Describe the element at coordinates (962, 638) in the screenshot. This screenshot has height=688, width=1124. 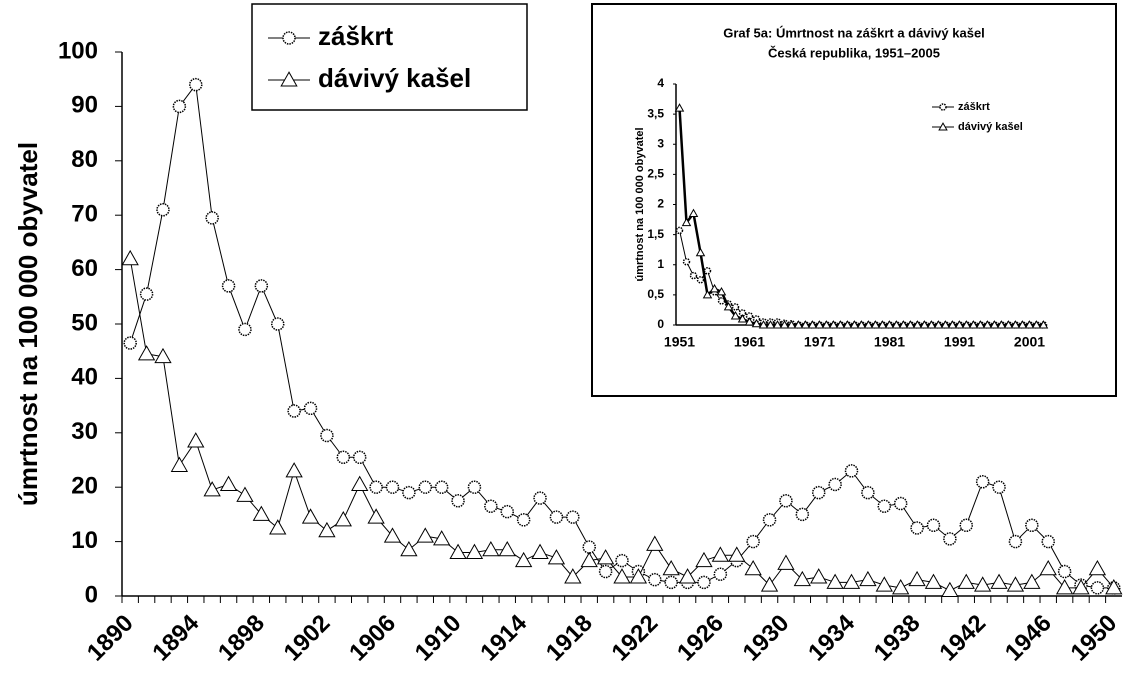
I see `x-tick-label: 1942` at that location.